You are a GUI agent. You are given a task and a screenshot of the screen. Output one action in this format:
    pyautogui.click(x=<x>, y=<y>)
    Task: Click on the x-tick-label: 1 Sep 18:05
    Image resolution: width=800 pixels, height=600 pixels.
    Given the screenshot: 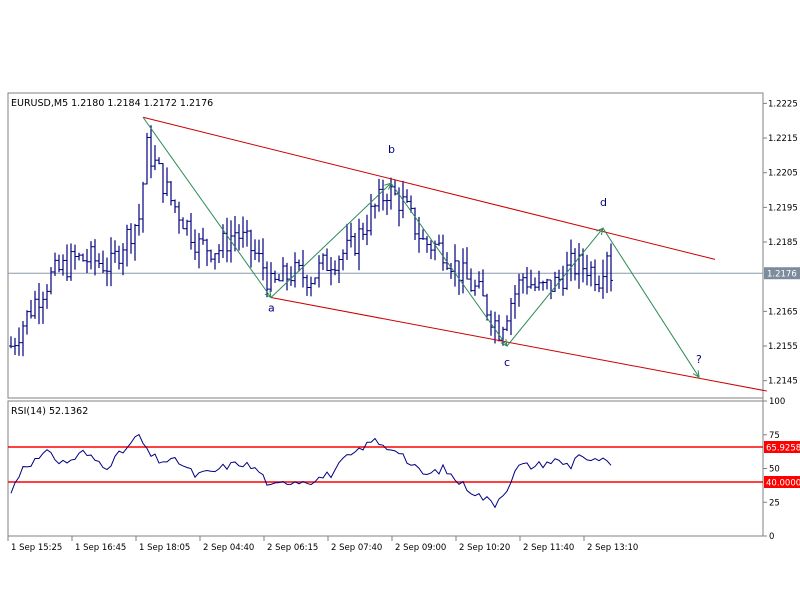 What is the action you would take?
    pyautogui.click(x=164, y=548)
    